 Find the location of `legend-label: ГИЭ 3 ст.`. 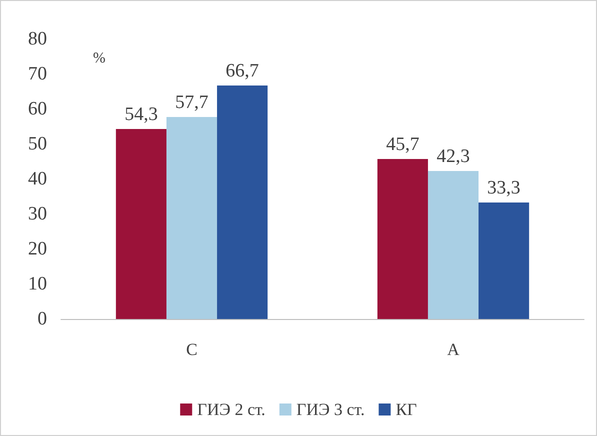

legend-label: ГИЭ 3 ст. is located at coordinates (330, 409).